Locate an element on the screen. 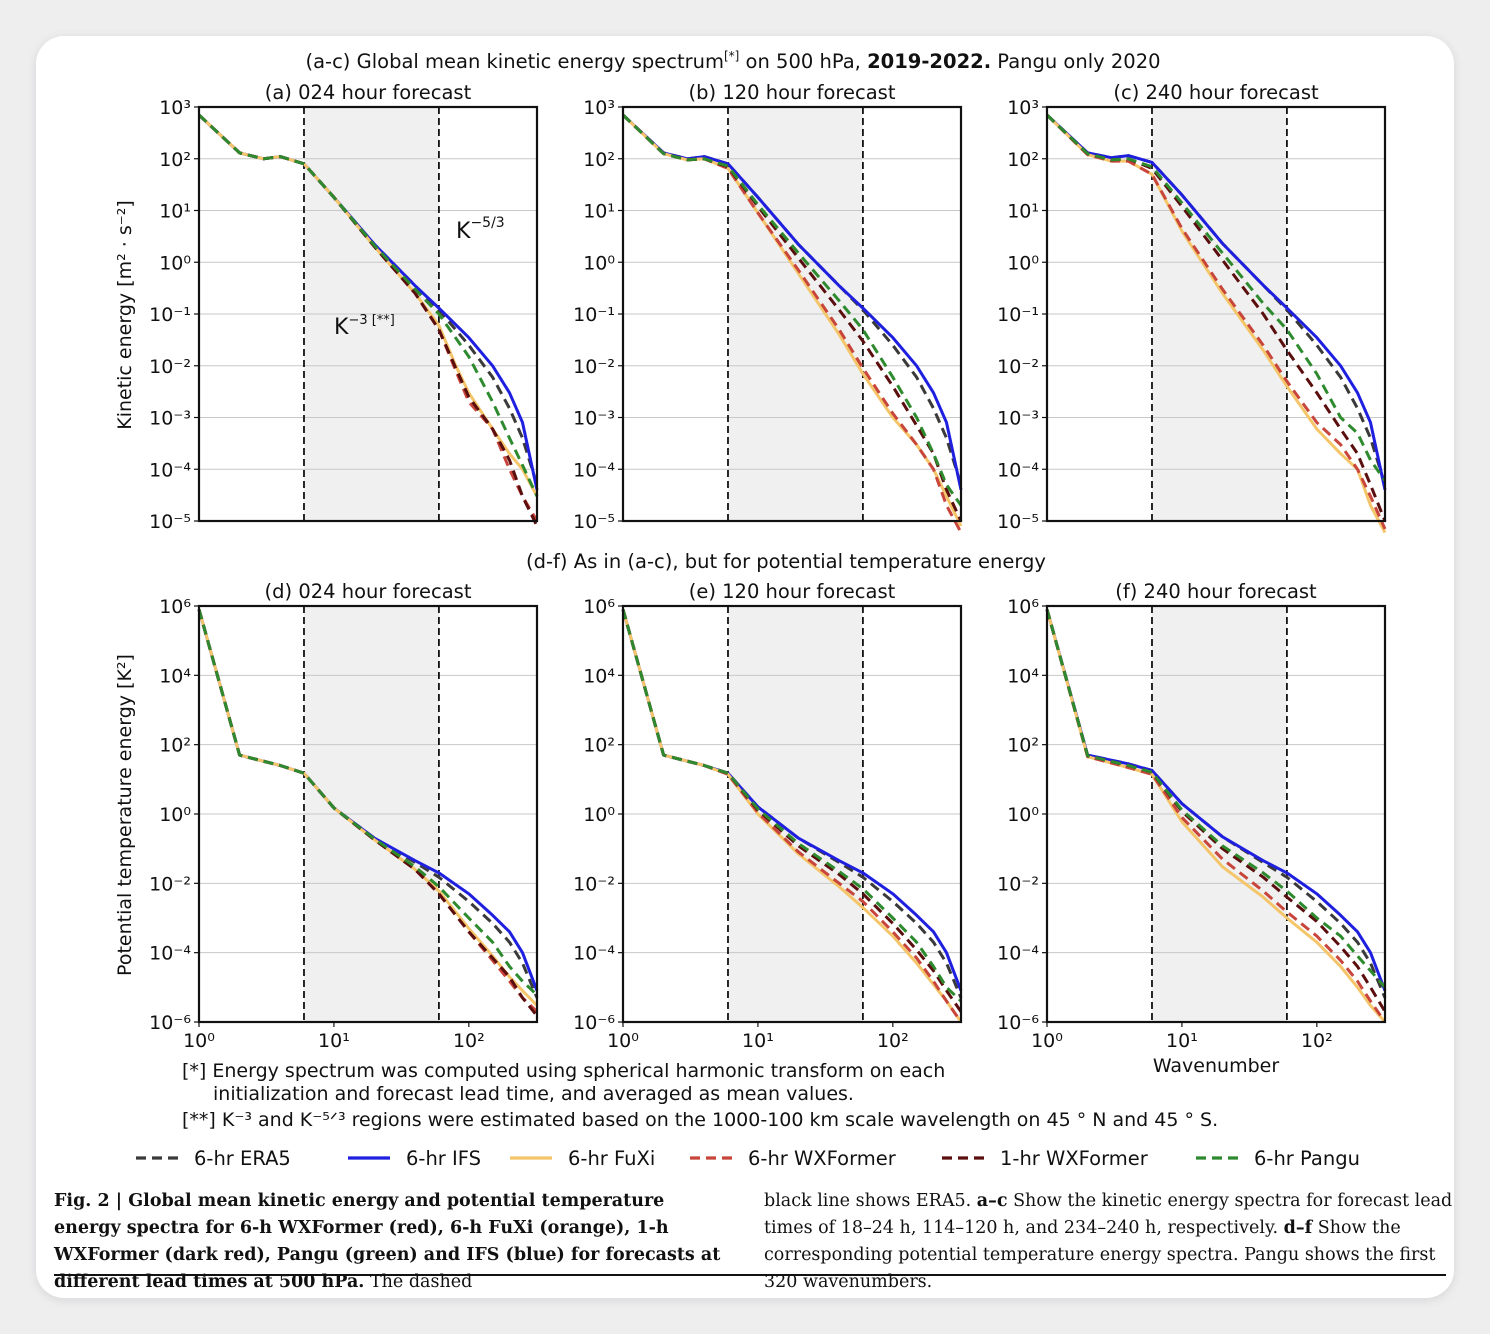 This screenshot has width=1490, height=1334. caption-right-1: black line shows ERA5. is located at coordinates (870, 1201).